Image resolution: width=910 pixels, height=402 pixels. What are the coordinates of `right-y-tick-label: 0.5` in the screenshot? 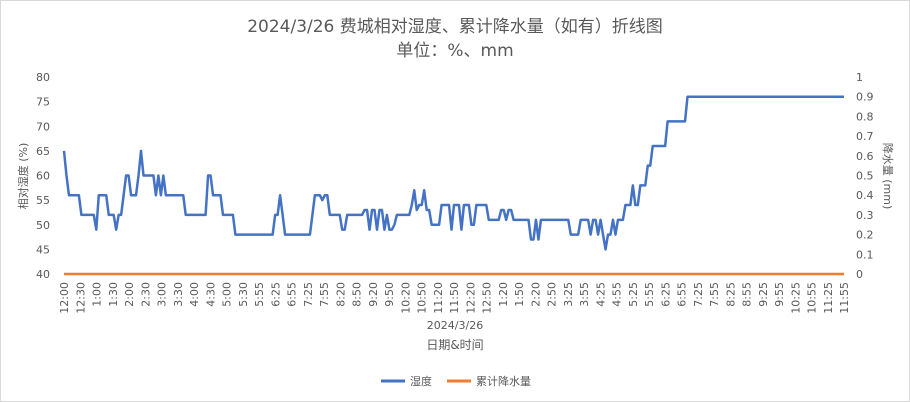 It's located at (865, 176).